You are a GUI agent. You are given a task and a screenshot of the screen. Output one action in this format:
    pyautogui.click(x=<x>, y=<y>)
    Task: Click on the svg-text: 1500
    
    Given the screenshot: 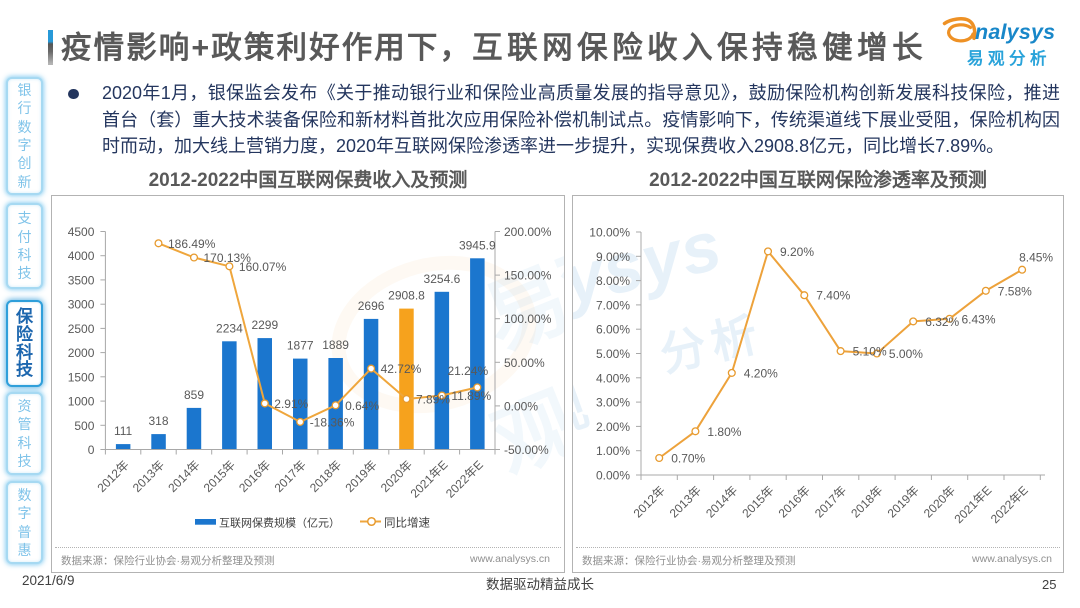 What is the action you would take?
    pyautogui.click(x=81, y=377)
    